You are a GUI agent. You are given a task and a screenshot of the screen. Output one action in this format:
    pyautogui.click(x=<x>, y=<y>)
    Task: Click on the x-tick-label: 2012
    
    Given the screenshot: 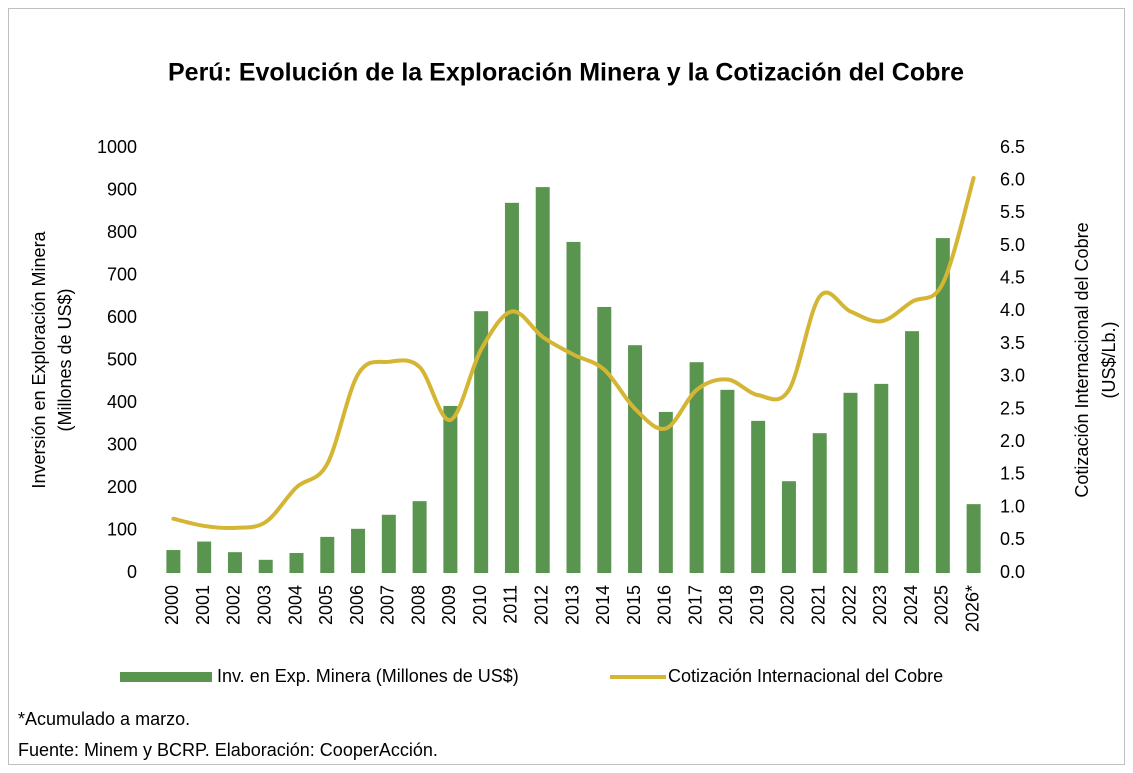 What is the action you would take?
    pyautogui.click(x=541, y=605)
    